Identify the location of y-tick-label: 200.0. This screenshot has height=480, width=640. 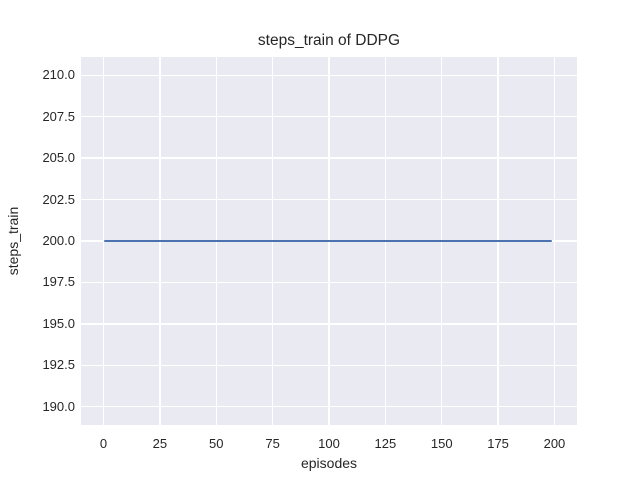
(58, 240).